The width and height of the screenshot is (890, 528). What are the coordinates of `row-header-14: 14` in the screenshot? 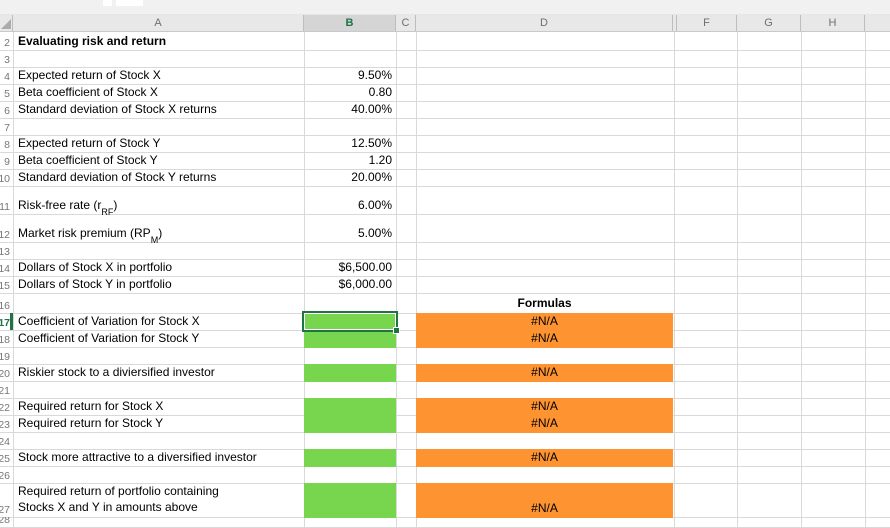 It's located at (6, 267).